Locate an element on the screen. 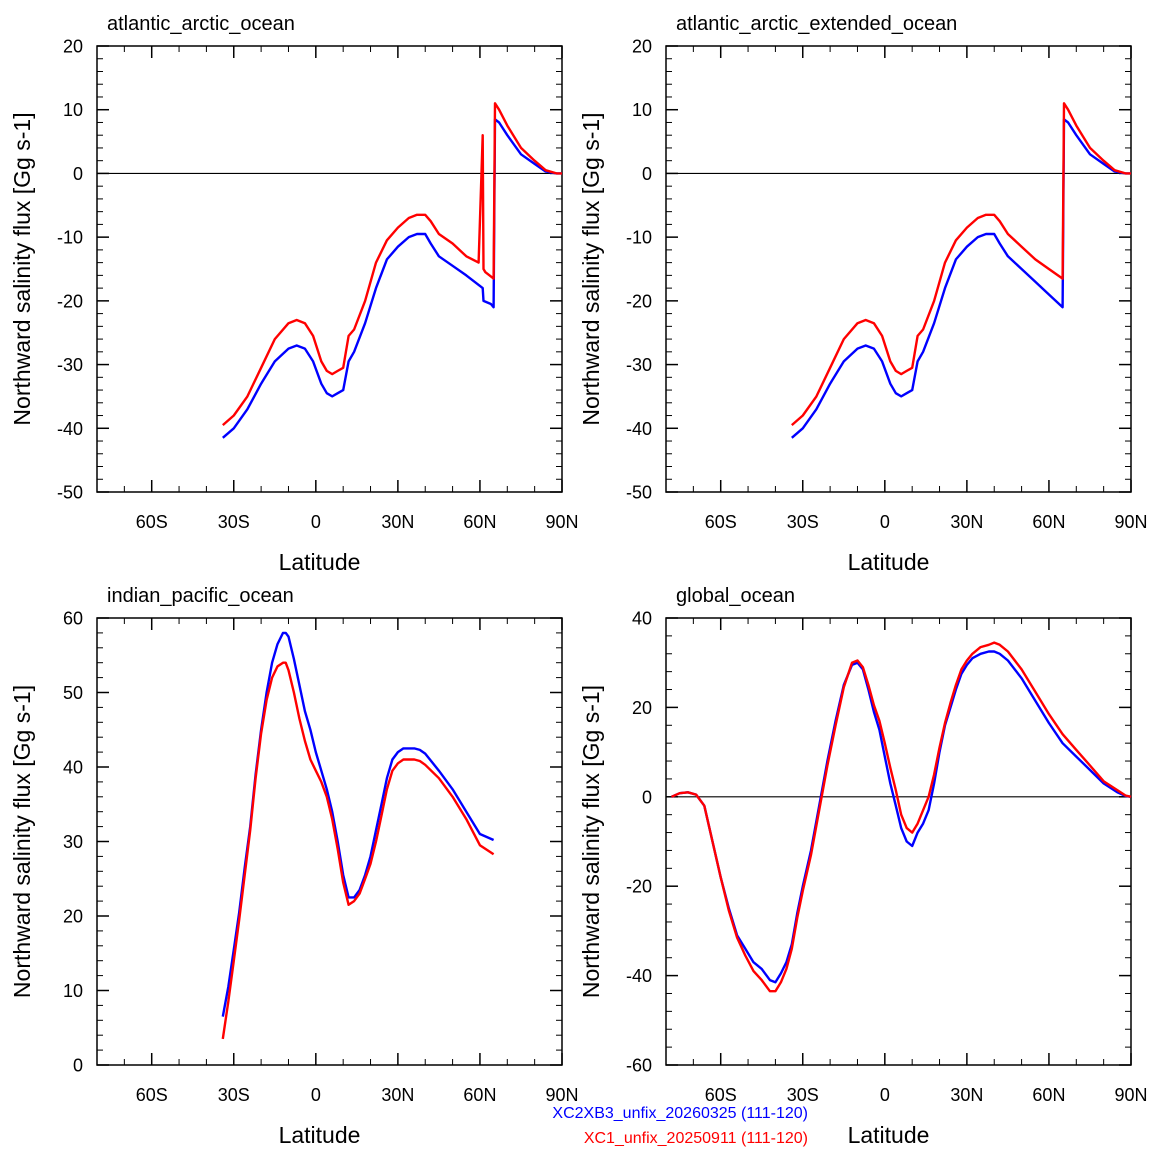  chart-title: global_ocean is located at coordinates (735, 596).